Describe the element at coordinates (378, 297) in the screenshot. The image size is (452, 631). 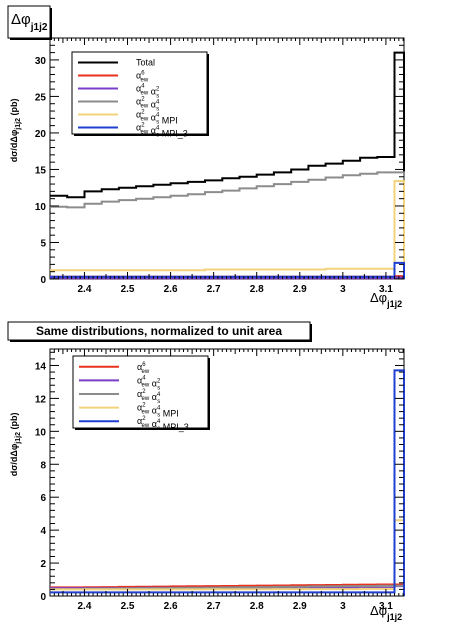
I see `x-axis-label-main: Δφ` at that location.